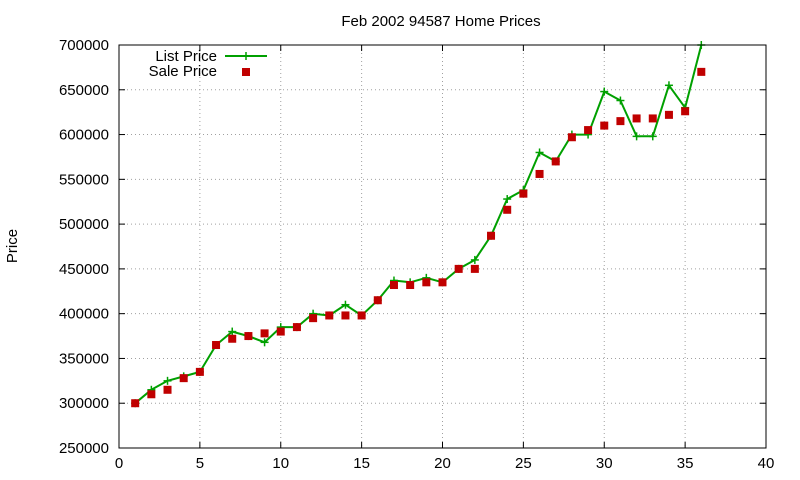  I want to click on y-tick-label: 250000, so click(84, 448).